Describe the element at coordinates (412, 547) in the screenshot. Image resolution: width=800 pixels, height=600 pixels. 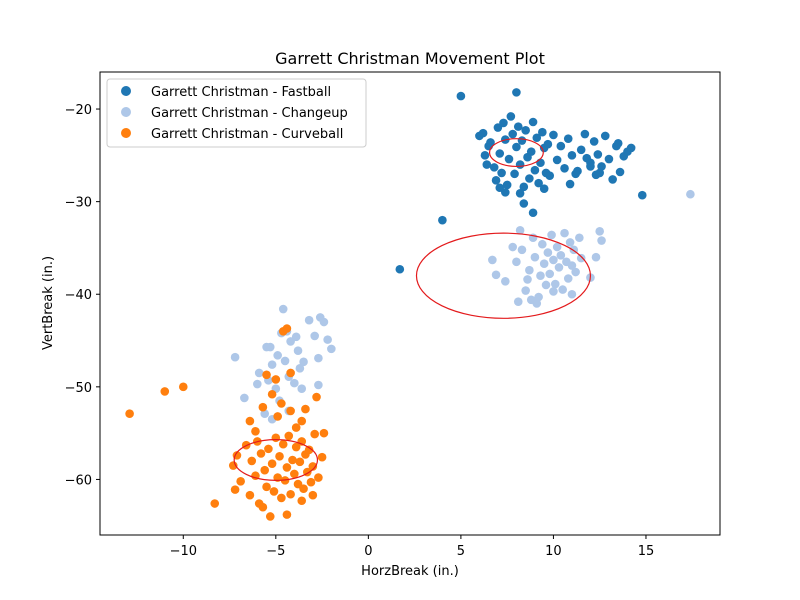
I see `x-axis-ticks: −10 −5 0 5 10 15` at that location.